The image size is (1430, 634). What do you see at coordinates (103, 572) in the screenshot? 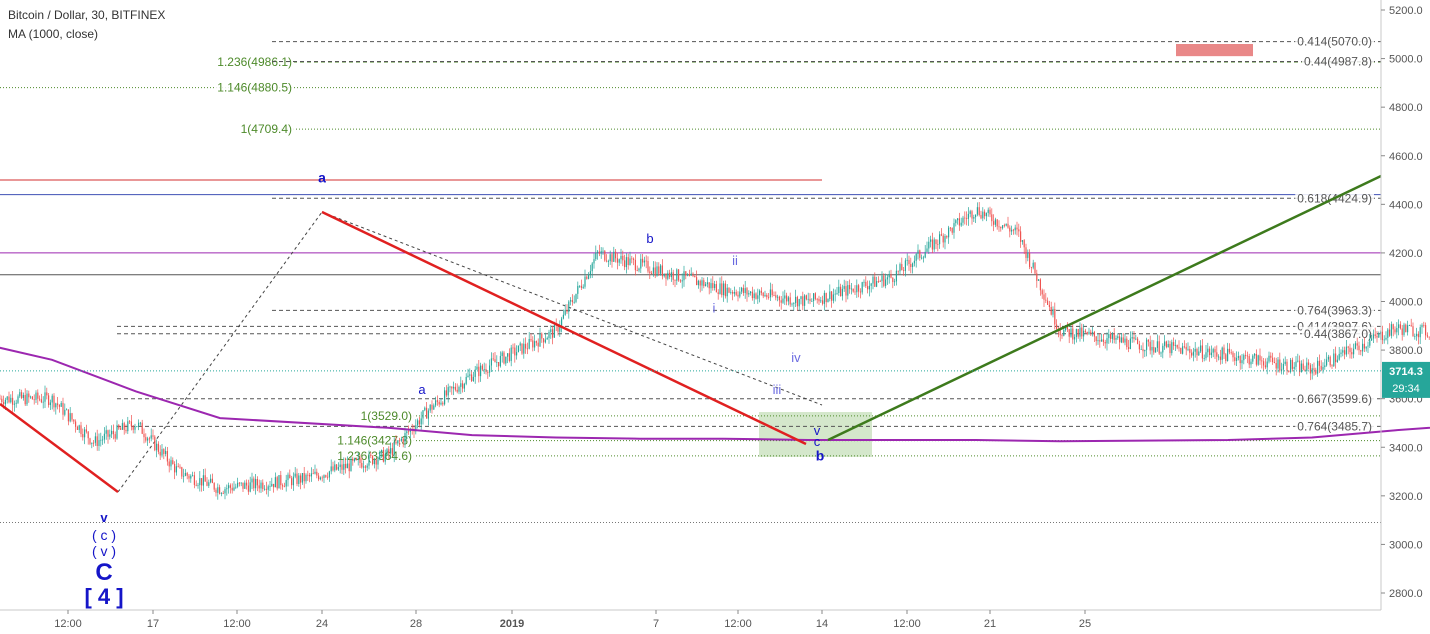
I see `wave-stack-label: C` at bounding box center [103, 572].